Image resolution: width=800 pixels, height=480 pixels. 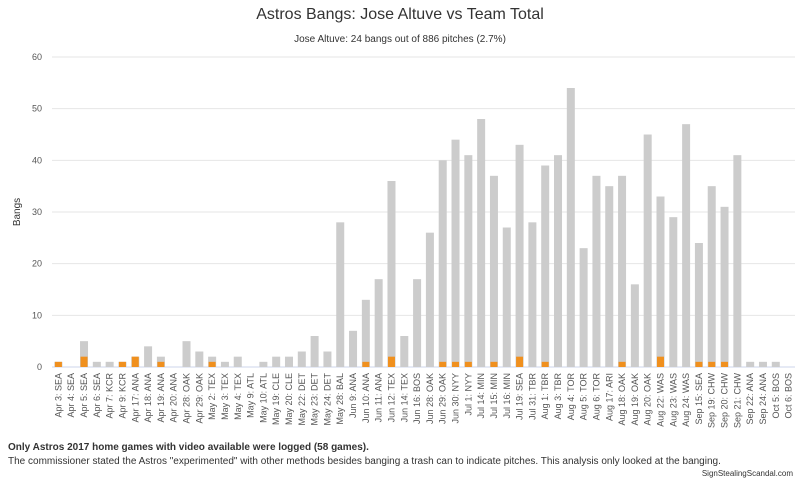 What do you see at coordinates (302, 398) in the screenshot?
I see `x-tick-label: May 22: DET` at bounding box center [302, 398].